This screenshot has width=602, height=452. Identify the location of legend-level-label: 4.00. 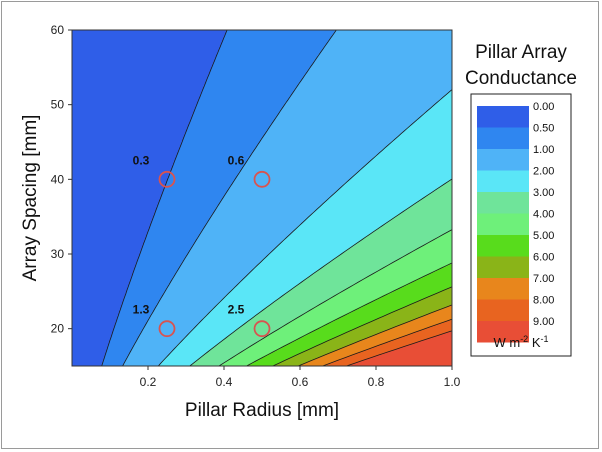
(543, 215).